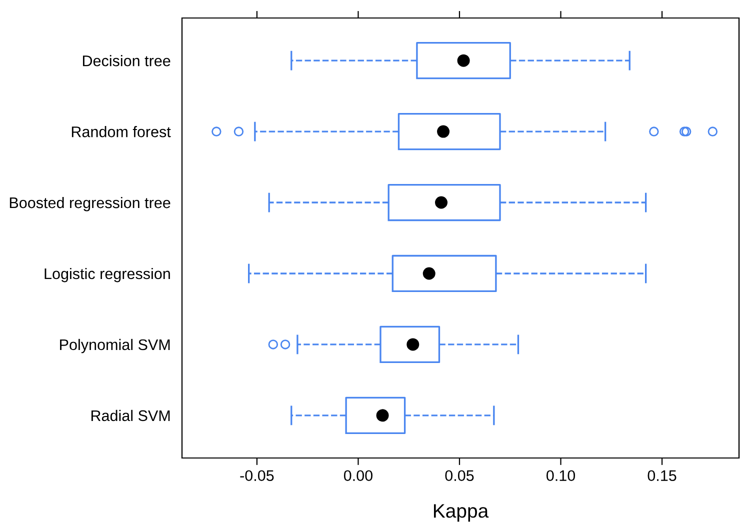  I want to click on x-tick-label: -0.05, so click(257, 476).